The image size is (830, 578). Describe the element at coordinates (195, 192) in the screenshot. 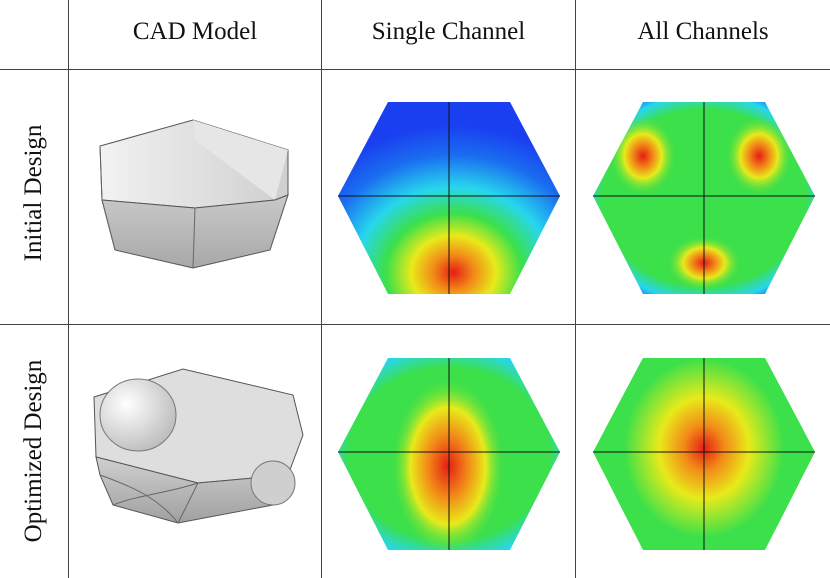

I see `initial-cad-model` at that location.